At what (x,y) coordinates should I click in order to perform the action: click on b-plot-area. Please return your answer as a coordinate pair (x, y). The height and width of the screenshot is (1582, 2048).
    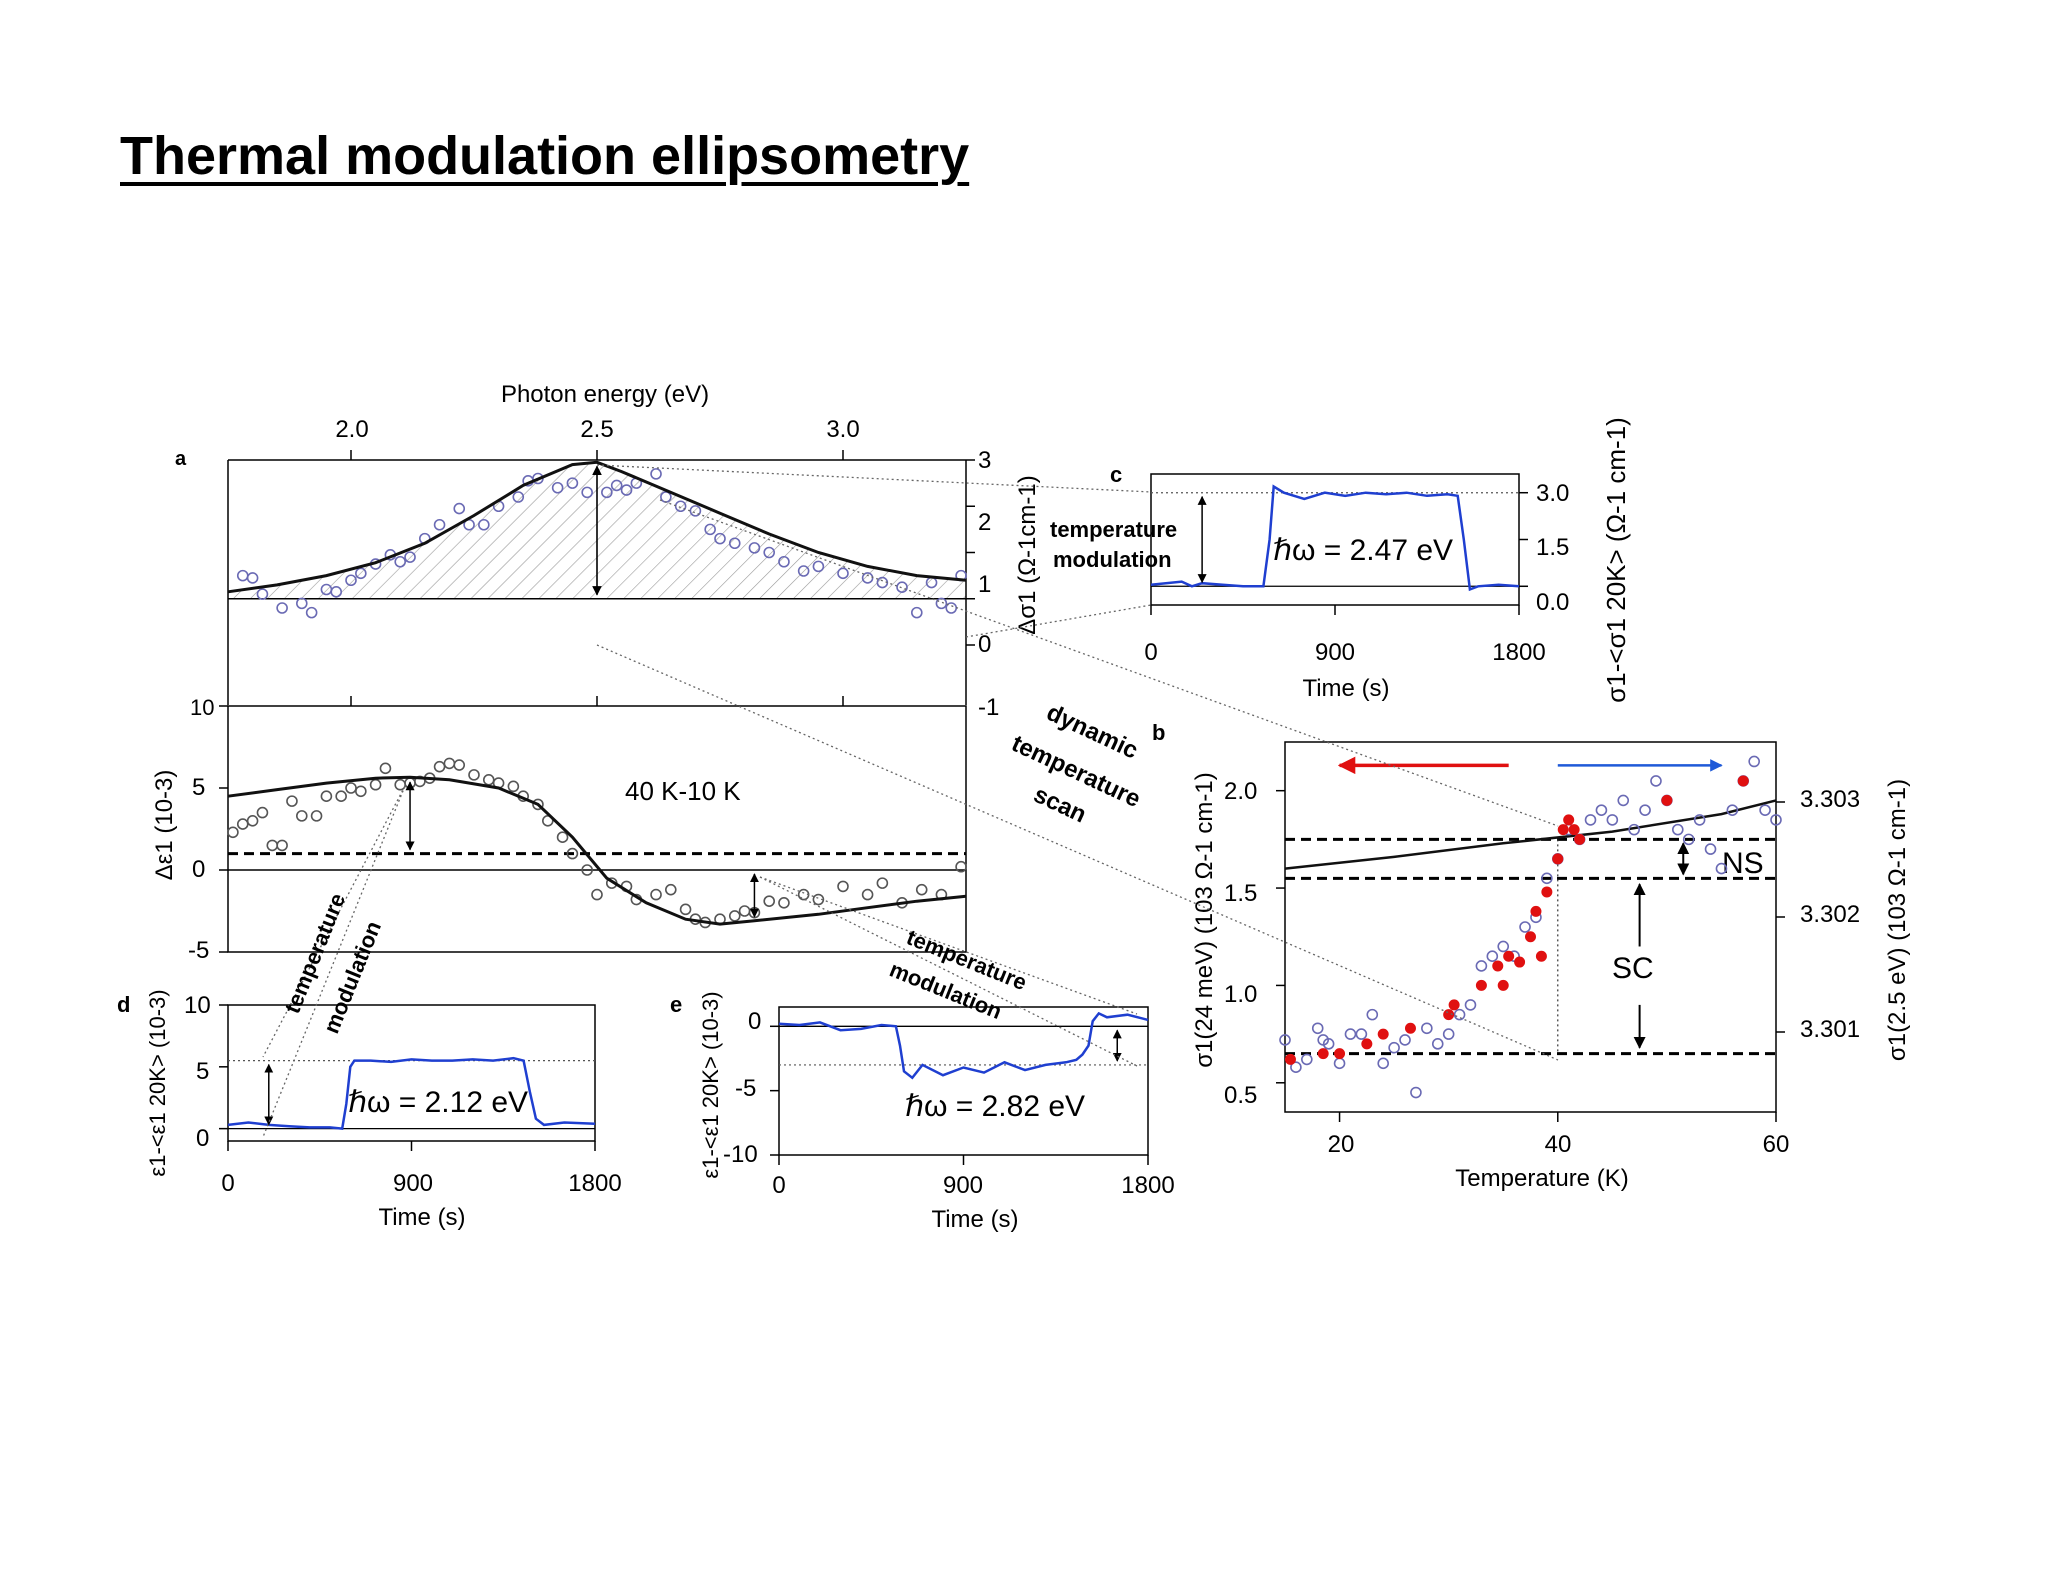
    Looking at the image, I should click on (1530, 931).